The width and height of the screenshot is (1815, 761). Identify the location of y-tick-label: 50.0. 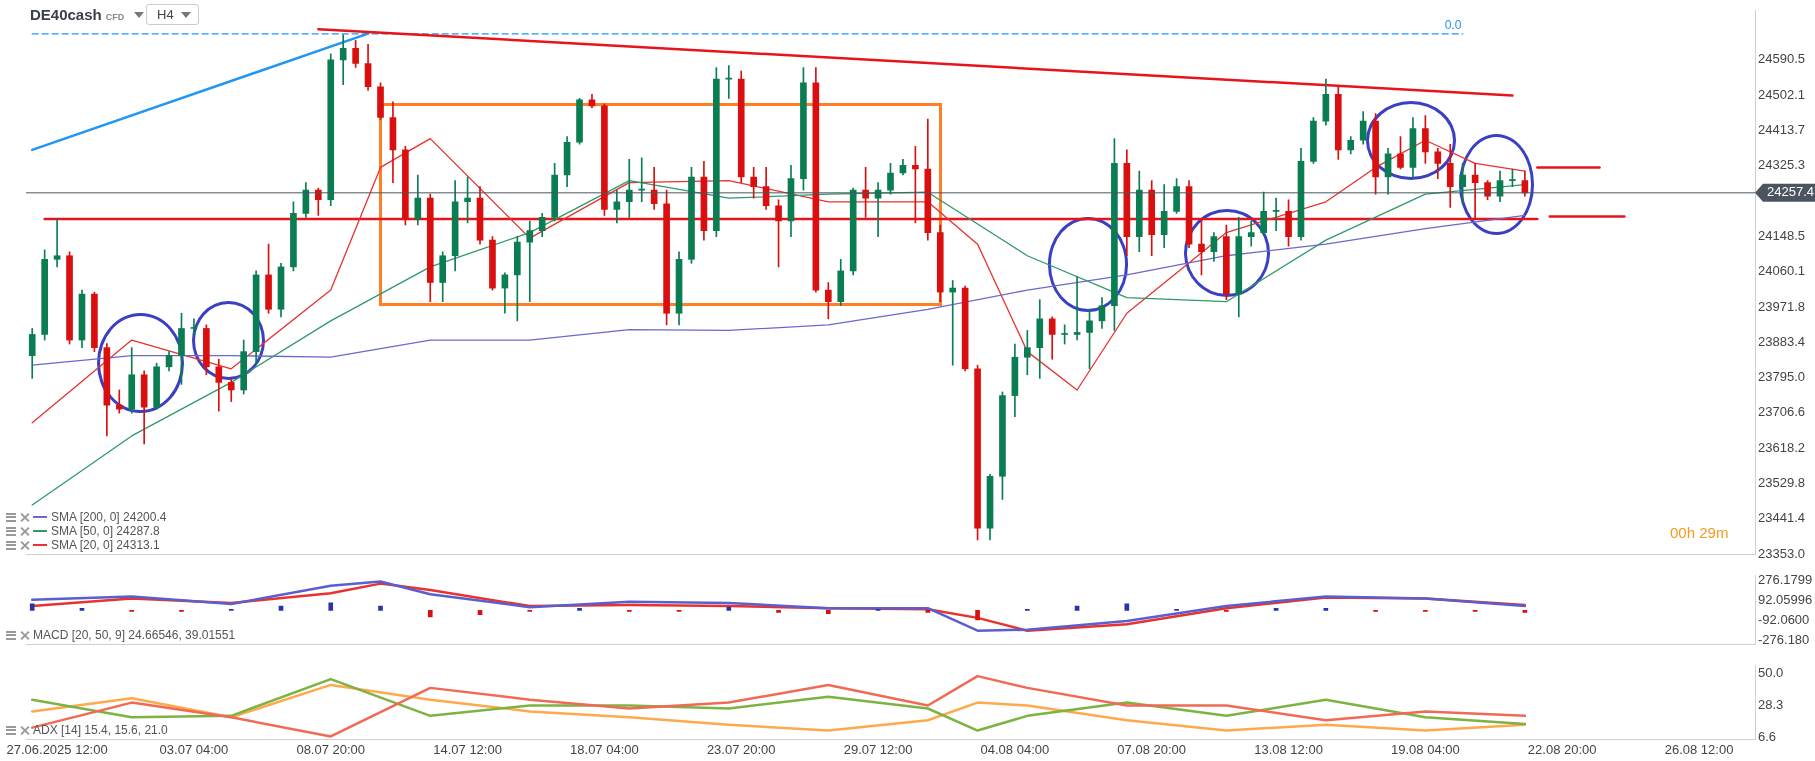
(1771, 672).